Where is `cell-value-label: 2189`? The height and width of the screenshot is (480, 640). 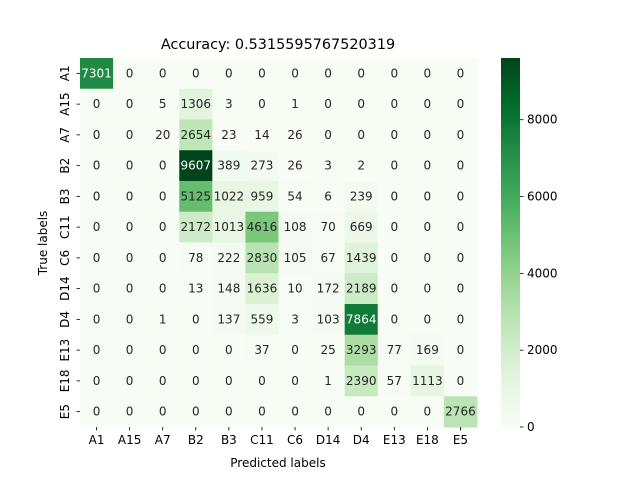
cell-value-label: 2189 is located at coordinates (361, 289).